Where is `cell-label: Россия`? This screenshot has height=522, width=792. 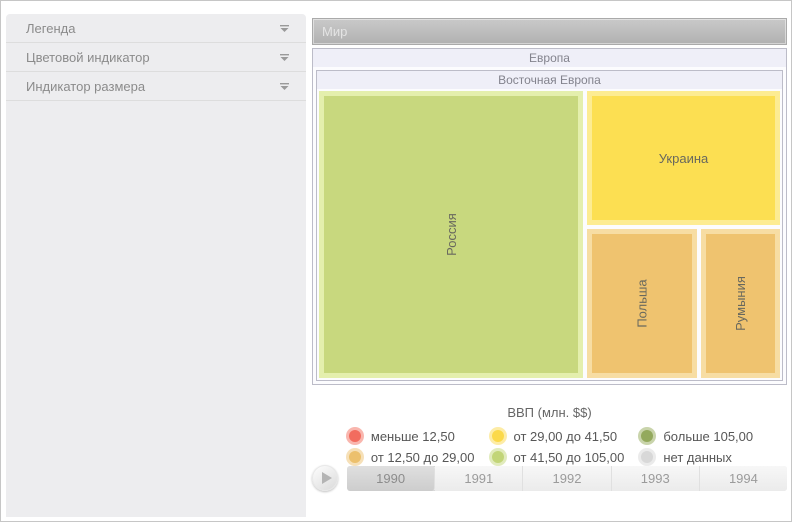 cell-label: Россия is located at coordinates (451, 234).